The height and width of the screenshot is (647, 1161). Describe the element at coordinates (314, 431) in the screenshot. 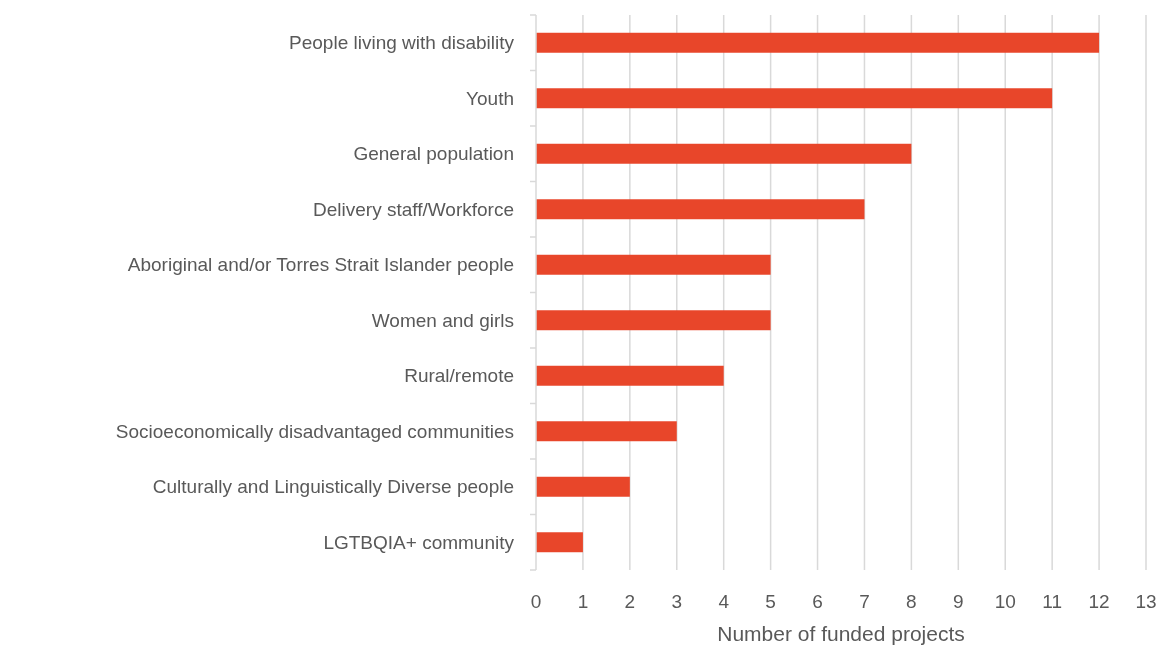

I see `y-tick-label: Socioeconomically disadvantaged communities` at that location.